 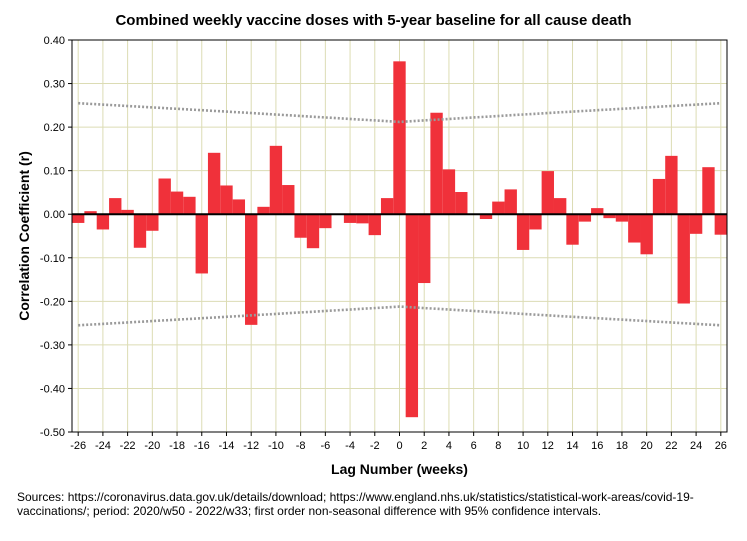 I want to click on x-tick-label: 20, so click(x=647, y=446).